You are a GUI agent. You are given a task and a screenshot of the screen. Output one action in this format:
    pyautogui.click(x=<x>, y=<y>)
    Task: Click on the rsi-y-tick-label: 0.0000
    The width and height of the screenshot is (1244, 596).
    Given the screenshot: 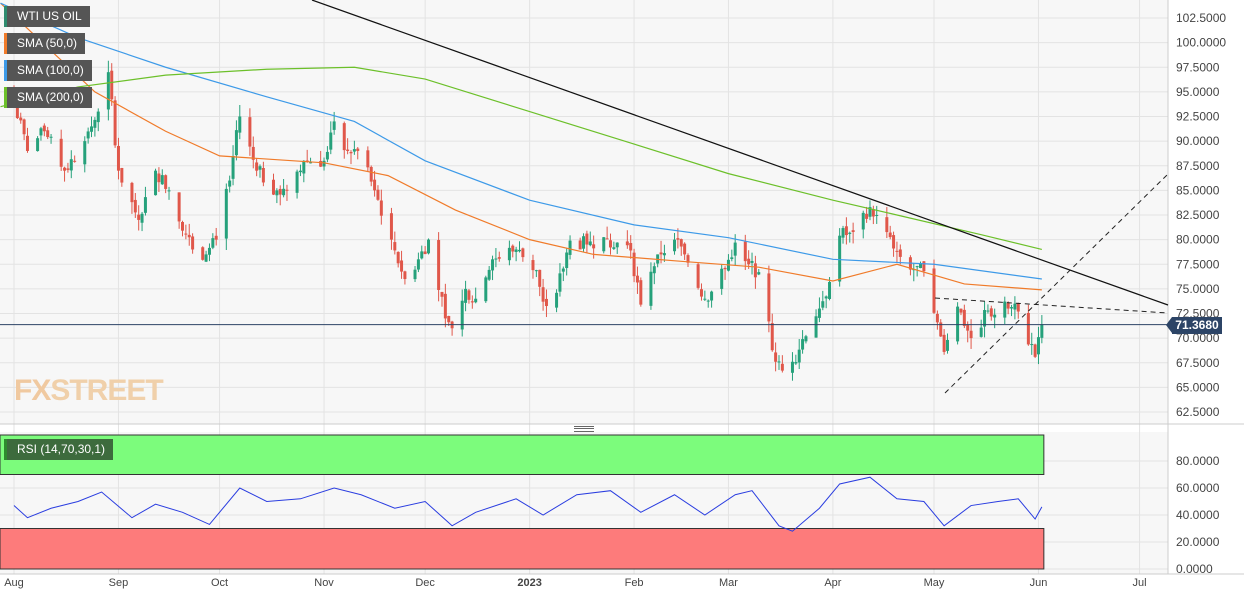 What is the action you would take?
    pyautogui.click(x=1194, y=569)
    